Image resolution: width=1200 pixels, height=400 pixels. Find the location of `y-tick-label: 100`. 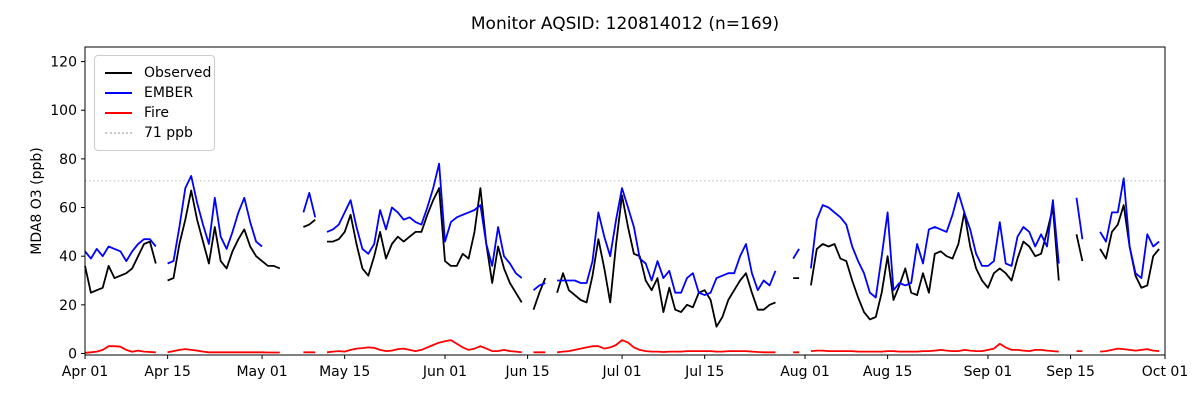

y-tick-label: 100 is located at coordinates (63, 111).